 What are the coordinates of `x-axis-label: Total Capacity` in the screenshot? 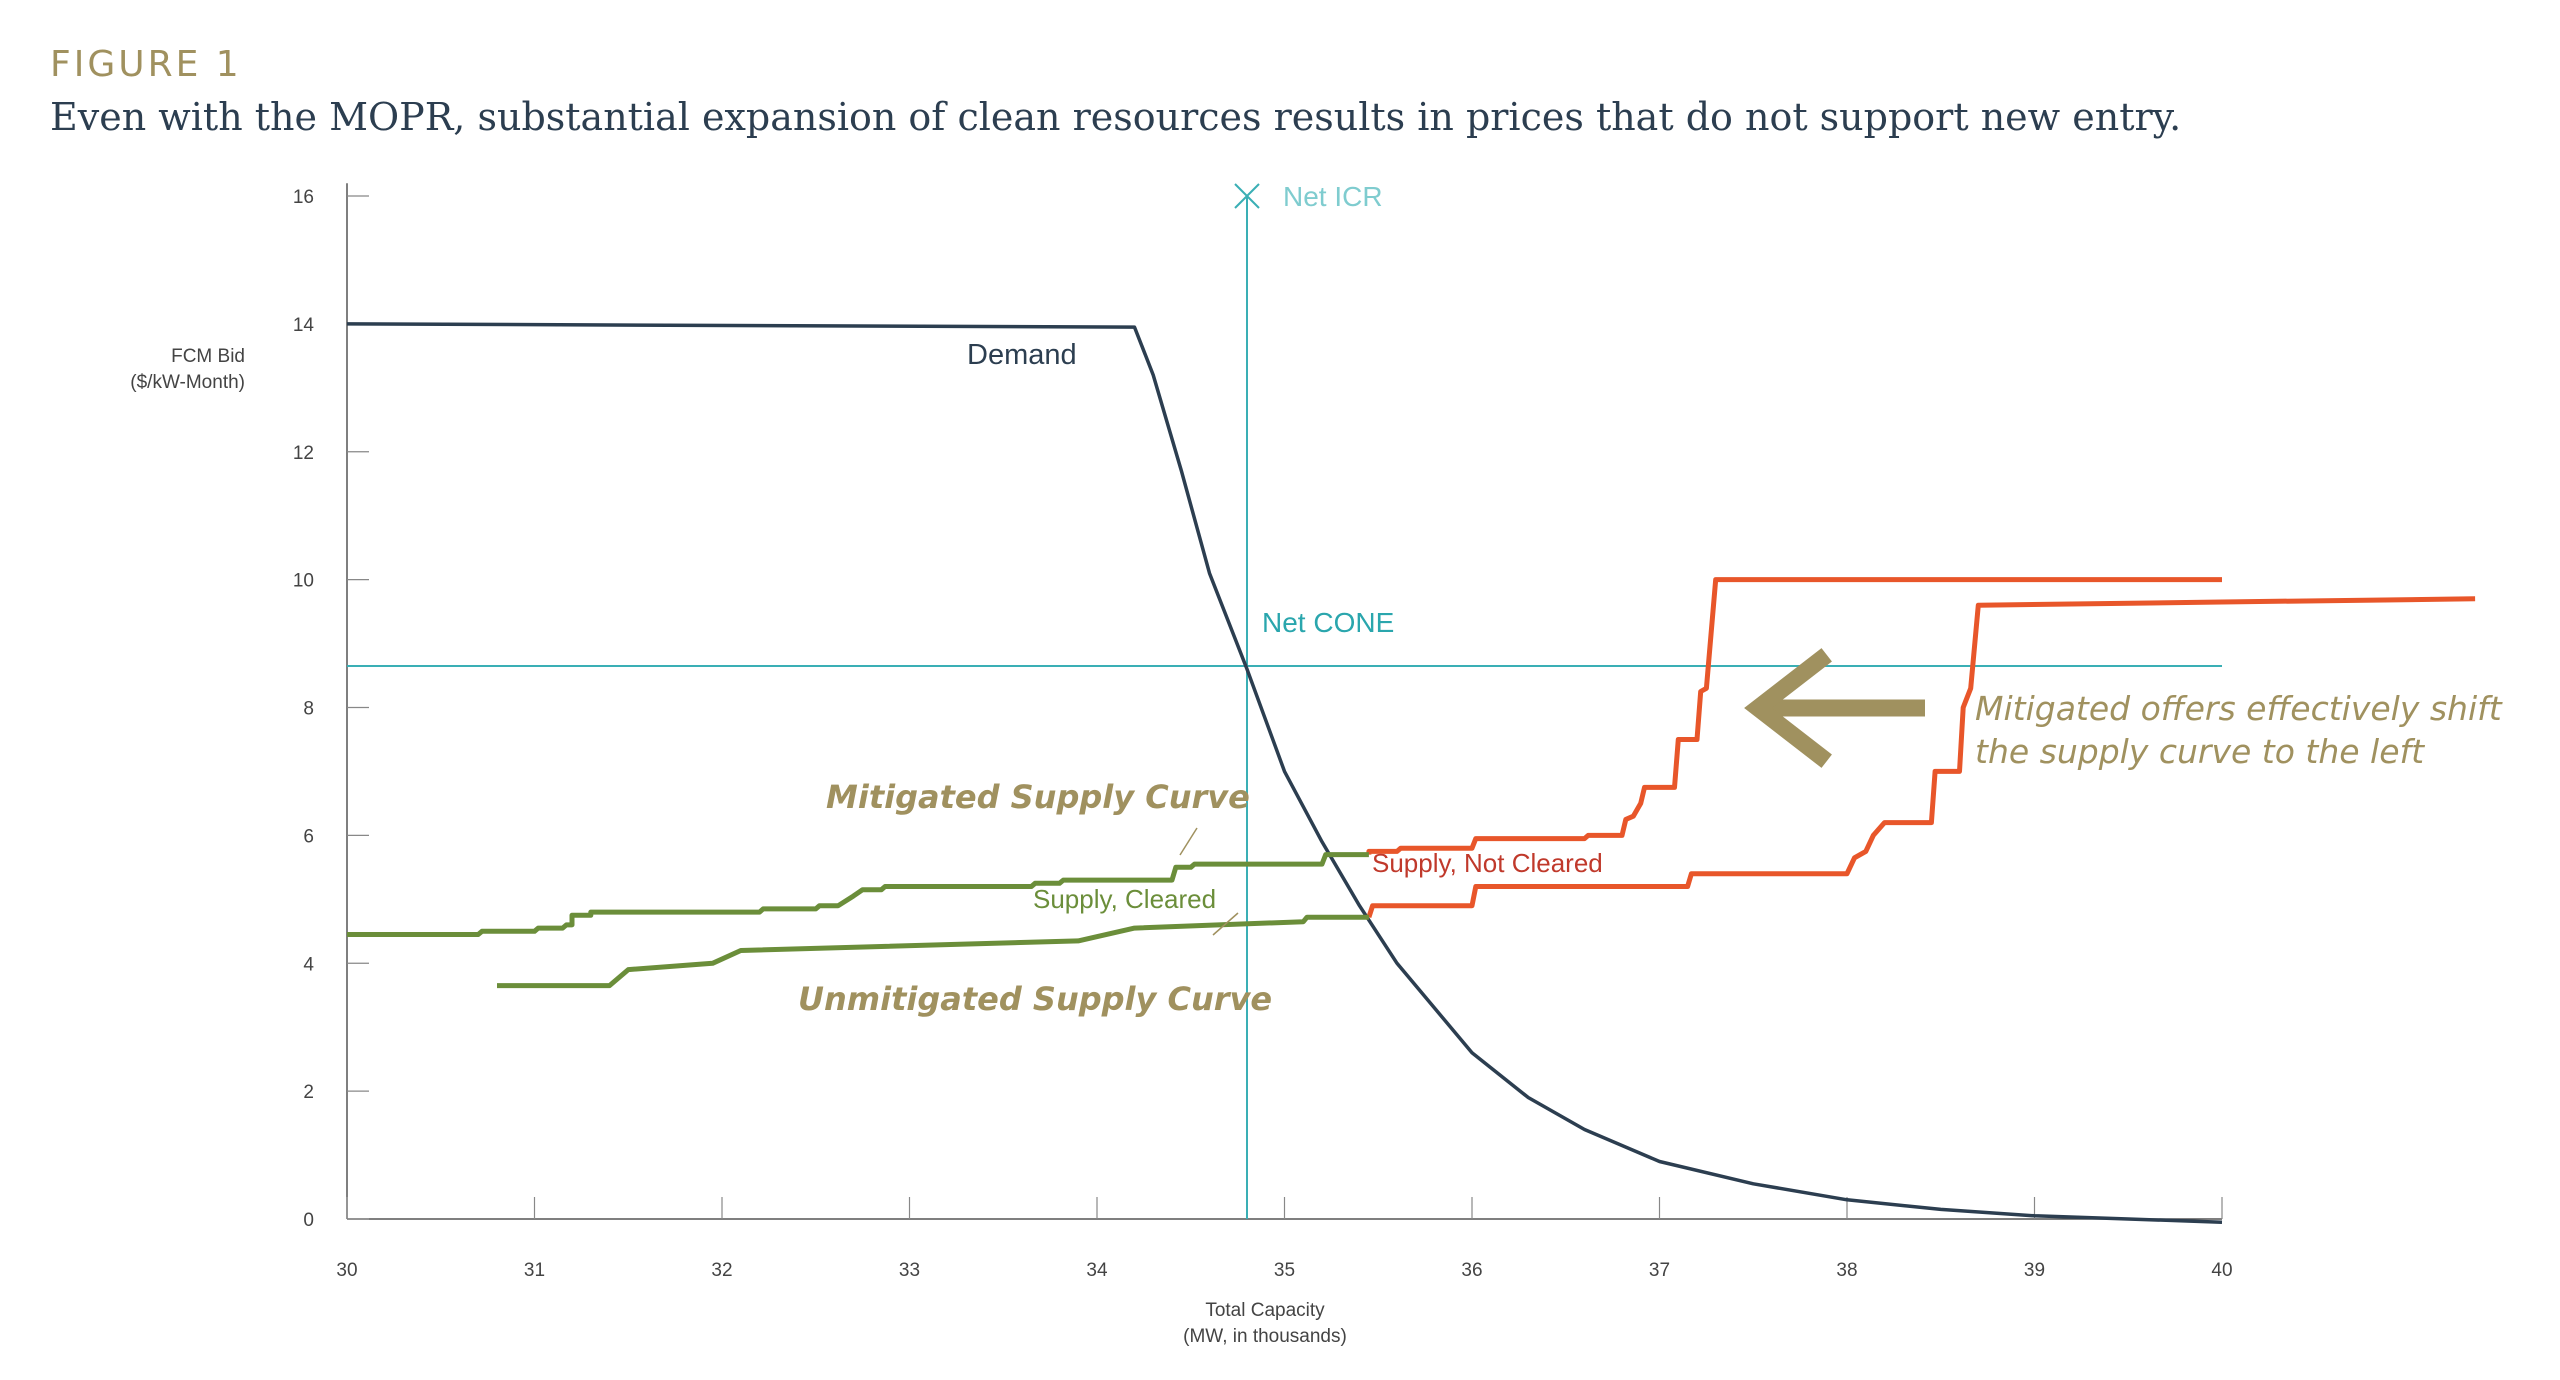 It's located at (1265, 1310).